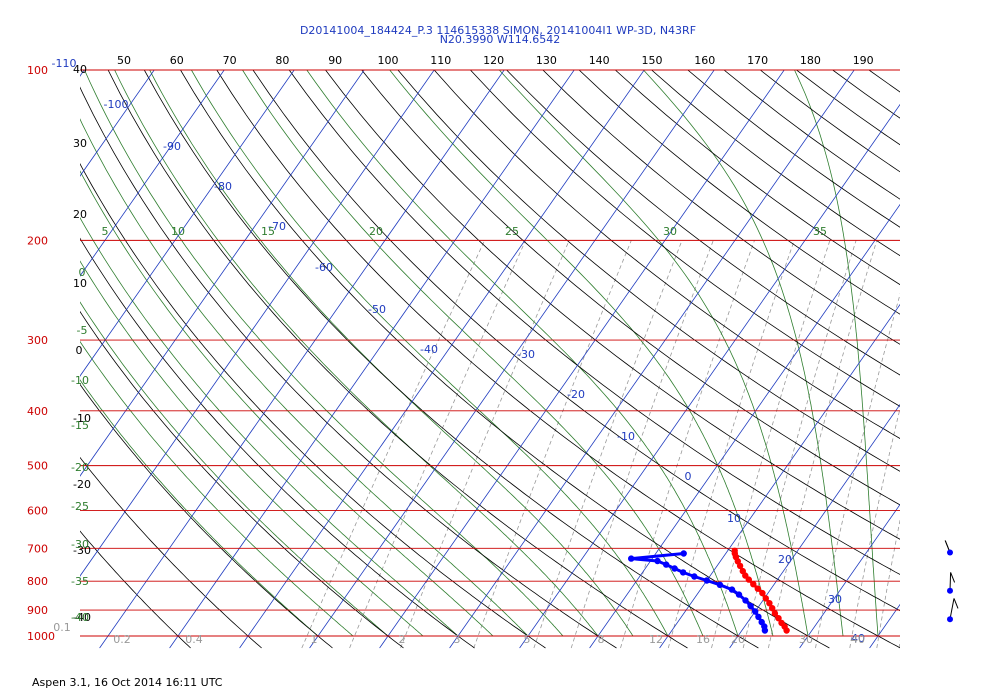 The image size is (1000, 700). What do you see at coordinates (402, 639) in the screenshot?
I see `mixing-ratio-label: 2` at bounding box center [402, 639].